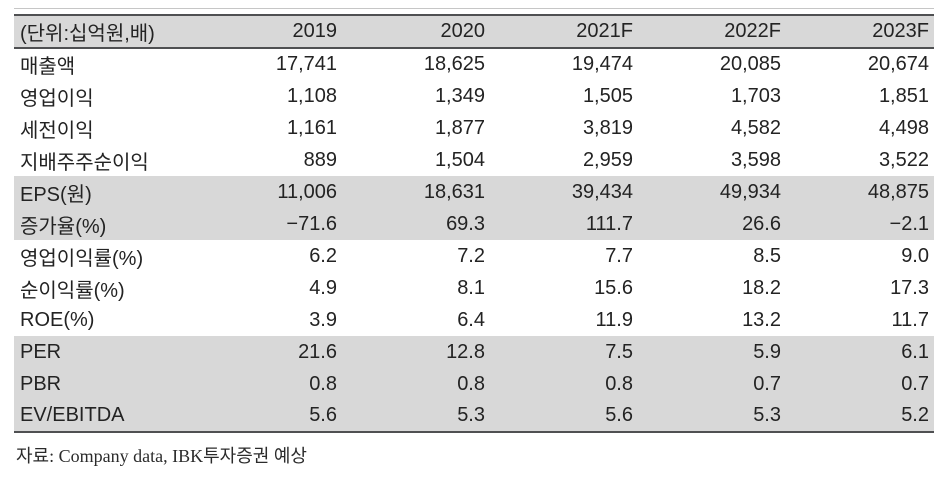  What do you see at coordinates (459, 159) in the screenshot?
I see `cell-value: 1,504` at bounding box center [459, 159].